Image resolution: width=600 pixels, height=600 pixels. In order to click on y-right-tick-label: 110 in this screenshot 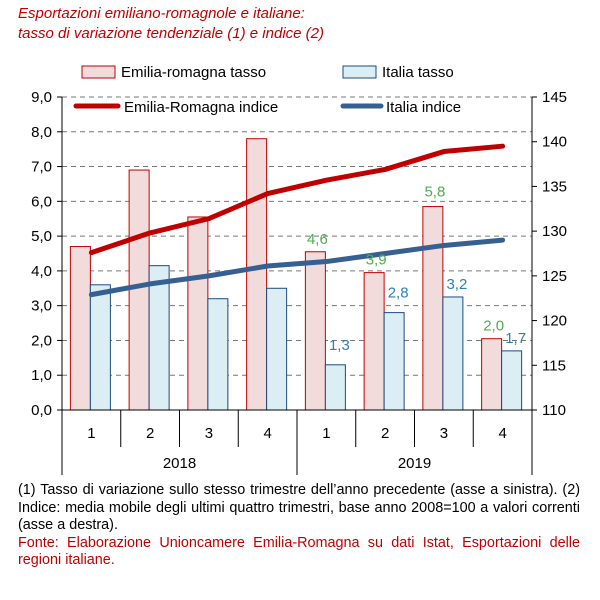, I will do `click(554, 410)`.